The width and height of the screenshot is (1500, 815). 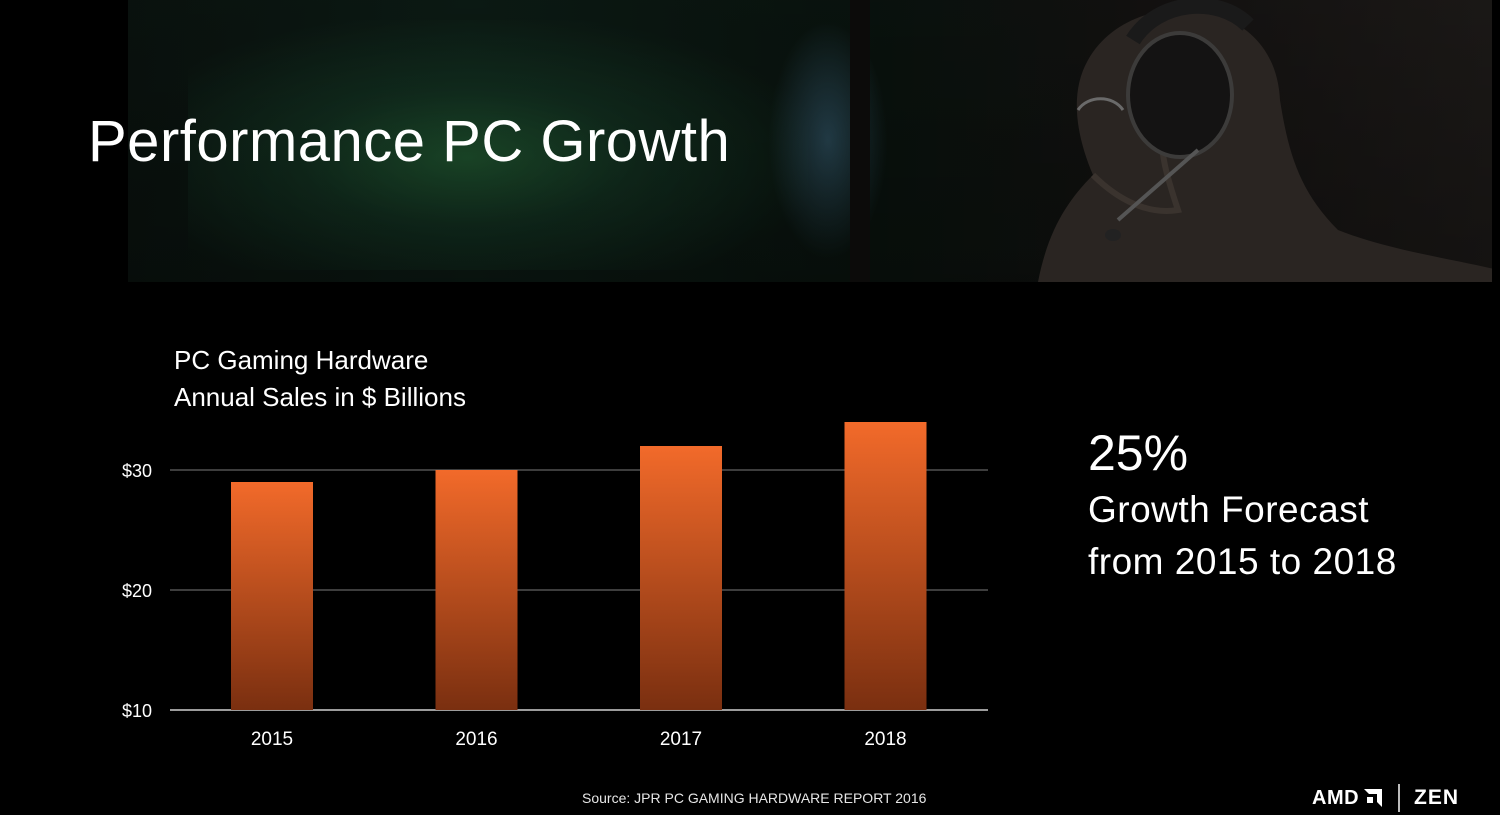 I want to click on bar-2016, so click(x=476, y=590).